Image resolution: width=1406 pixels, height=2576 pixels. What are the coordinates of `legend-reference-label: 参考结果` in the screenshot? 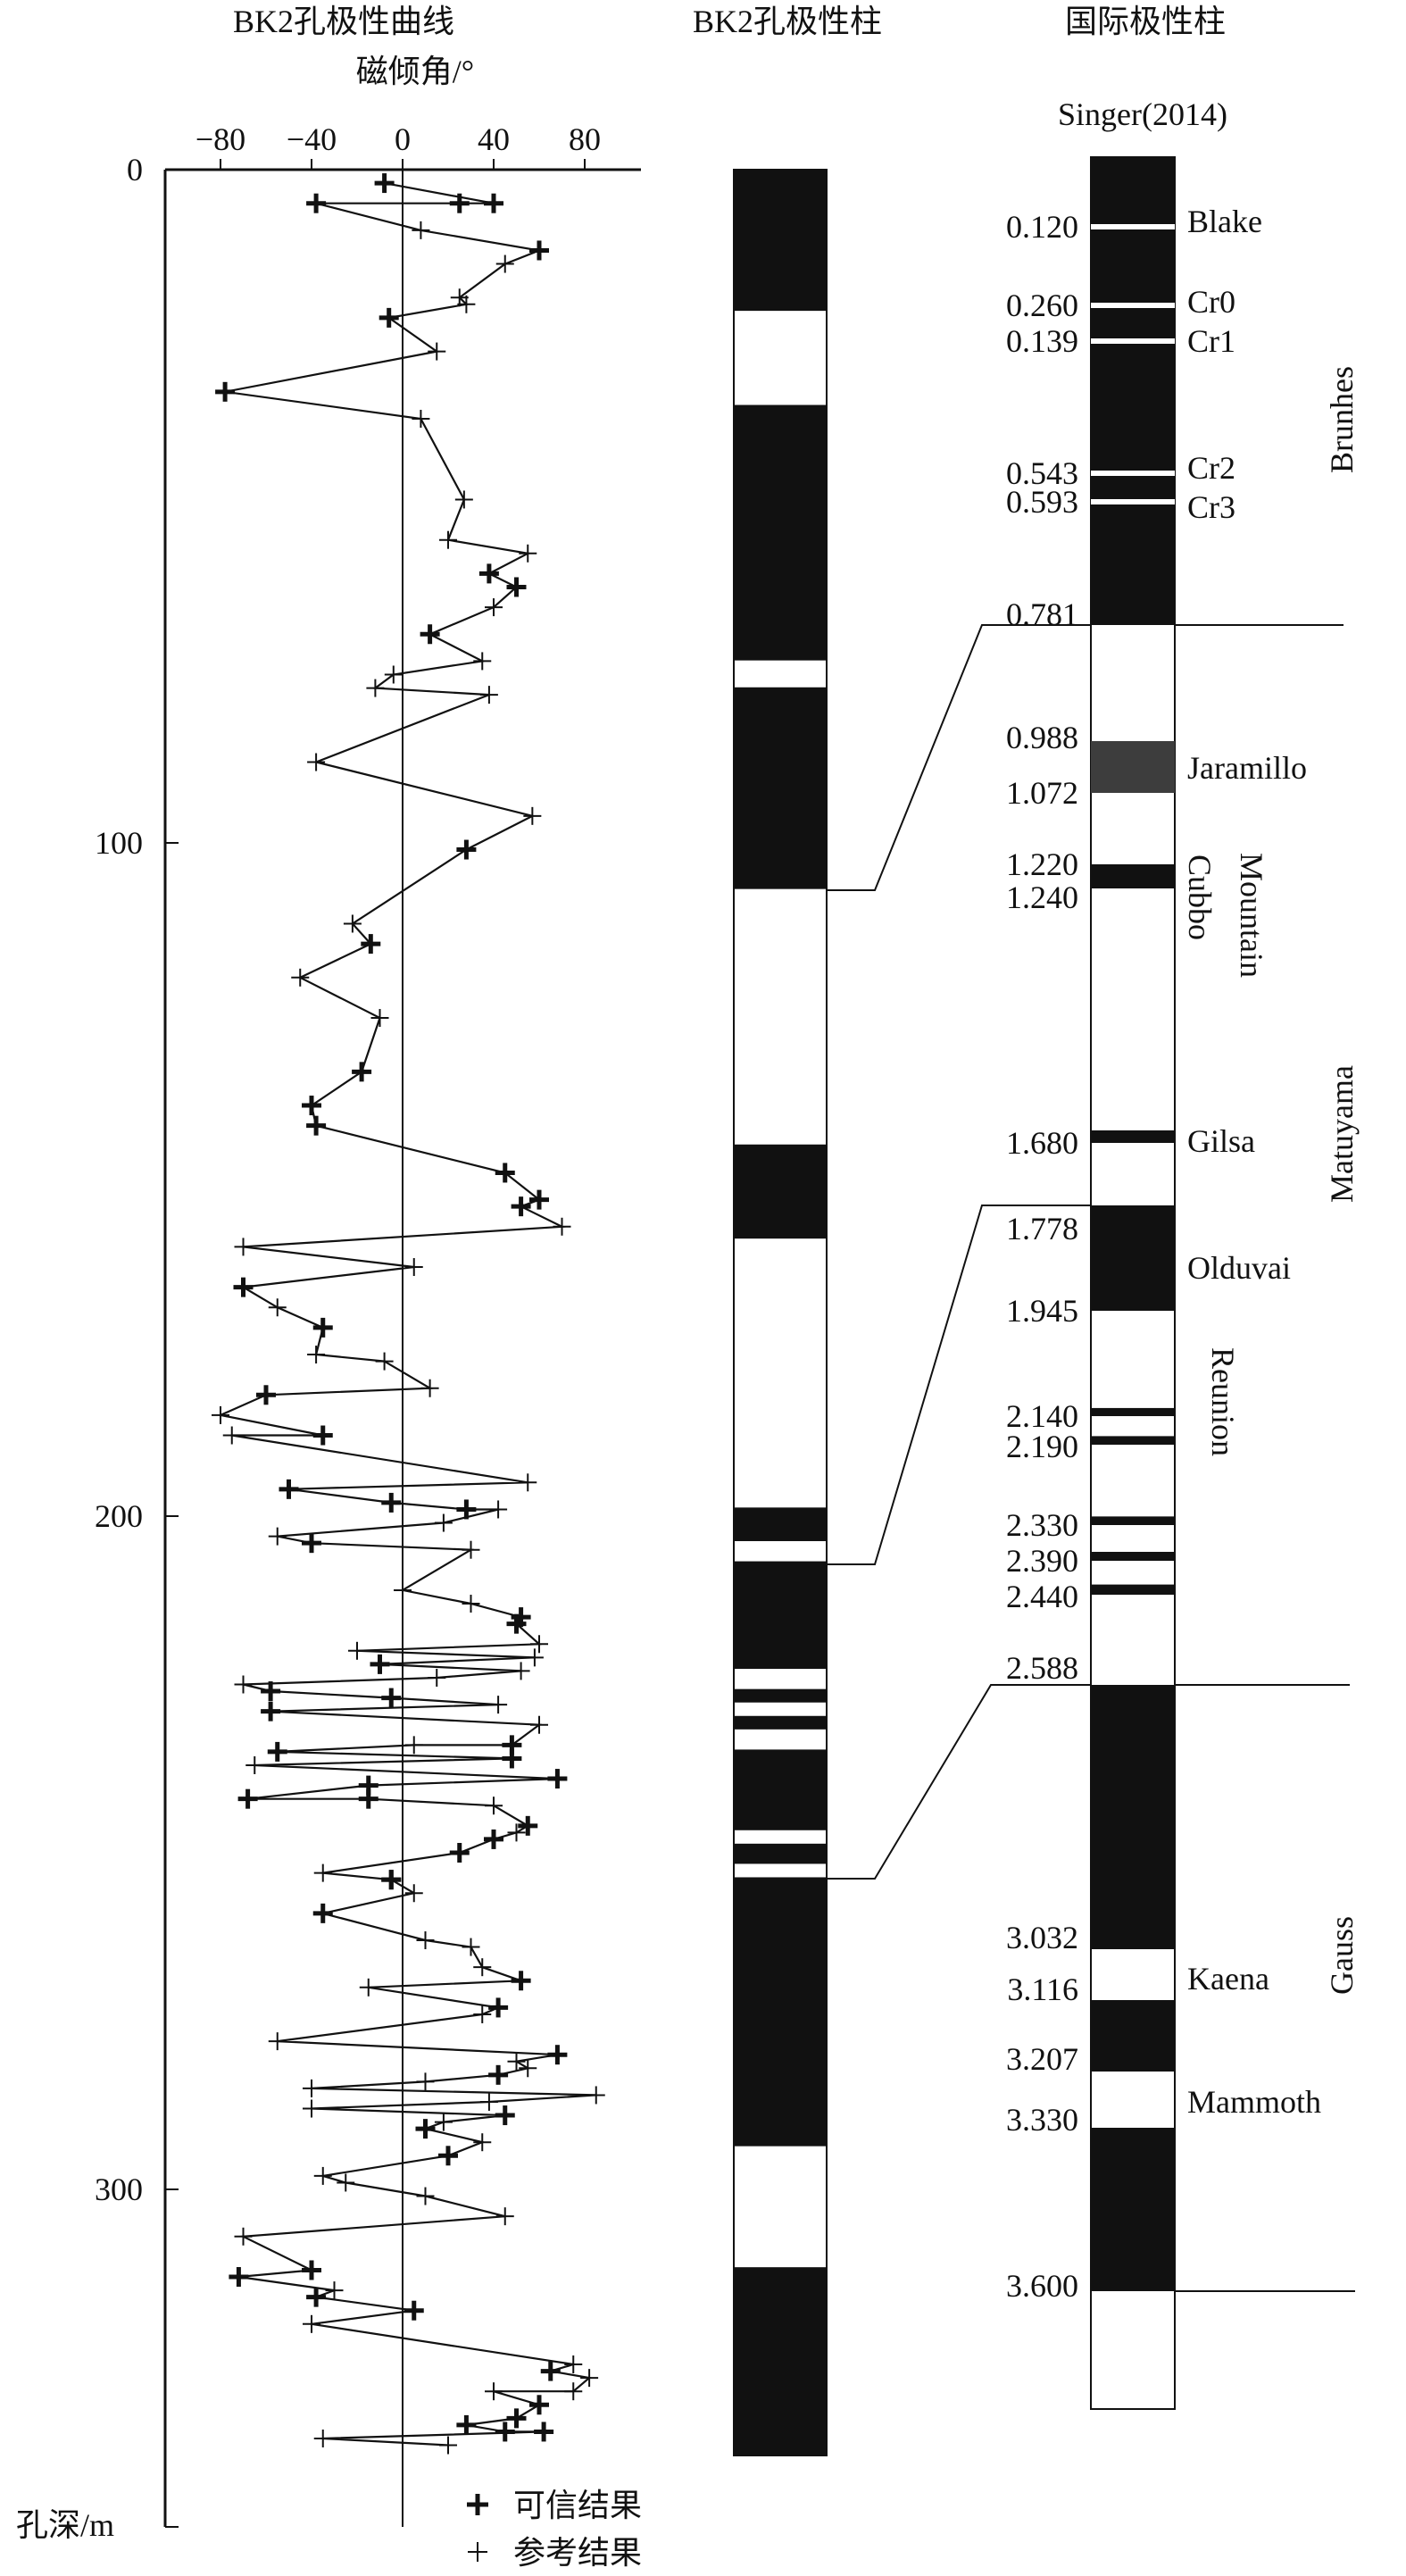 It's located at (577, 2553).